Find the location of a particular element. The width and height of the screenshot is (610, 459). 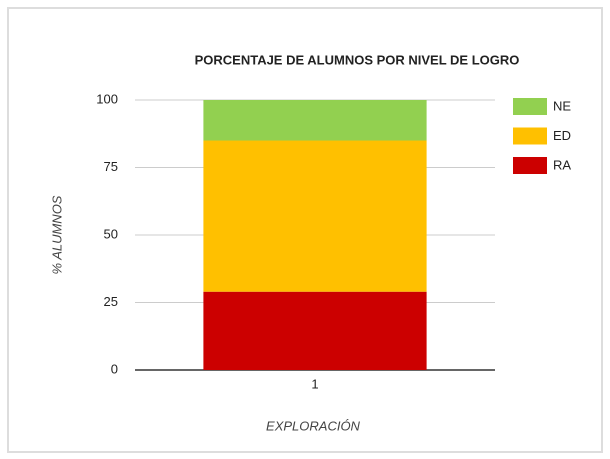

x-axis-label: EXPLORACIÓN is located at coordinates (313, 425).